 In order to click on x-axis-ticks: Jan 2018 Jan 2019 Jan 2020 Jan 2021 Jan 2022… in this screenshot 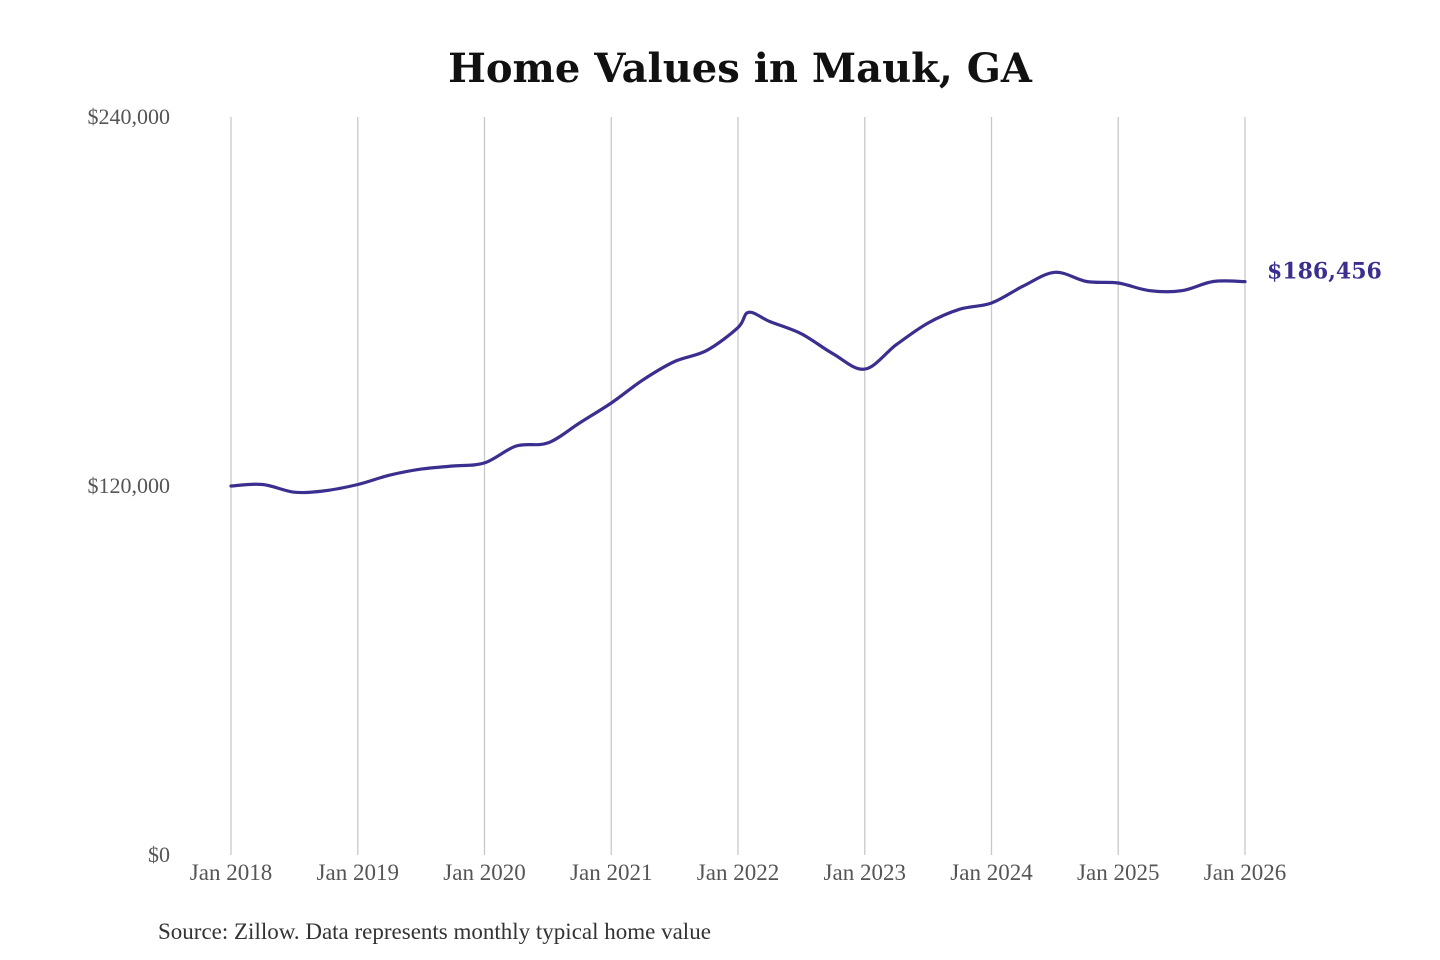, I will do `click(738, 872)`.